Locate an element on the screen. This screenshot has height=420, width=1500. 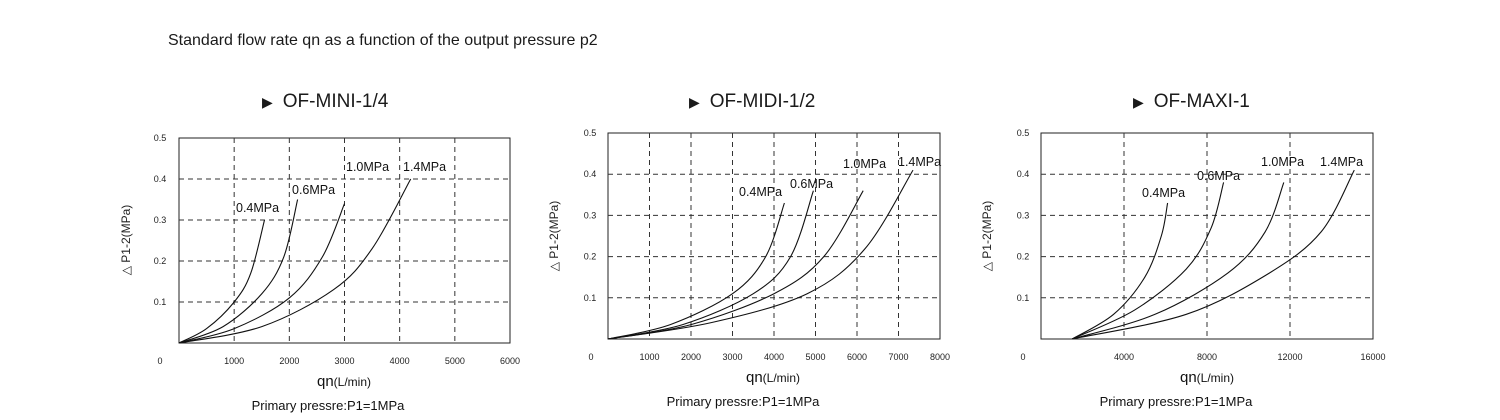
chart-title-text: OF-MINI-1/4 is located at coordinates (335, 101).